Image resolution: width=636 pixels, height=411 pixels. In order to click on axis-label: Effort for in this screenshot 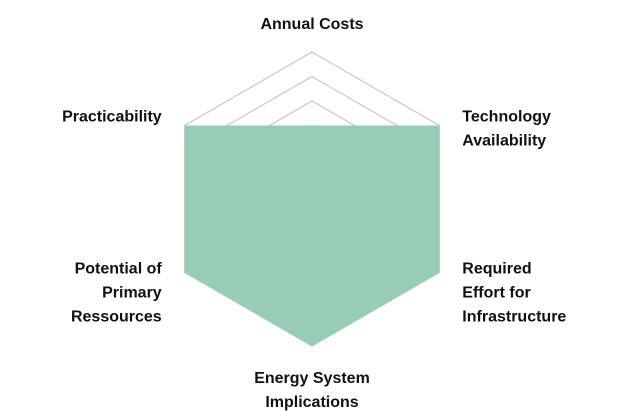, I will do `click(496, 293)`.